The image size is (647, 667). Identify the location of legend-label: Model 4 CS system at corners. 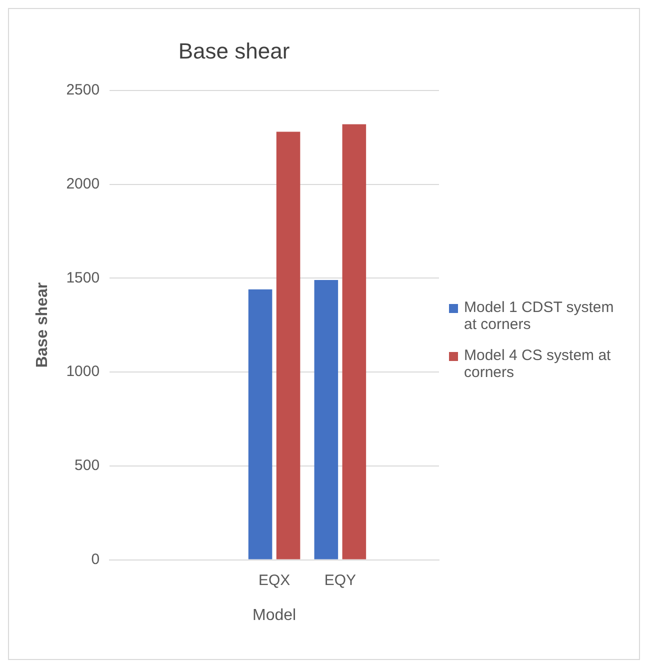
(538, 364).